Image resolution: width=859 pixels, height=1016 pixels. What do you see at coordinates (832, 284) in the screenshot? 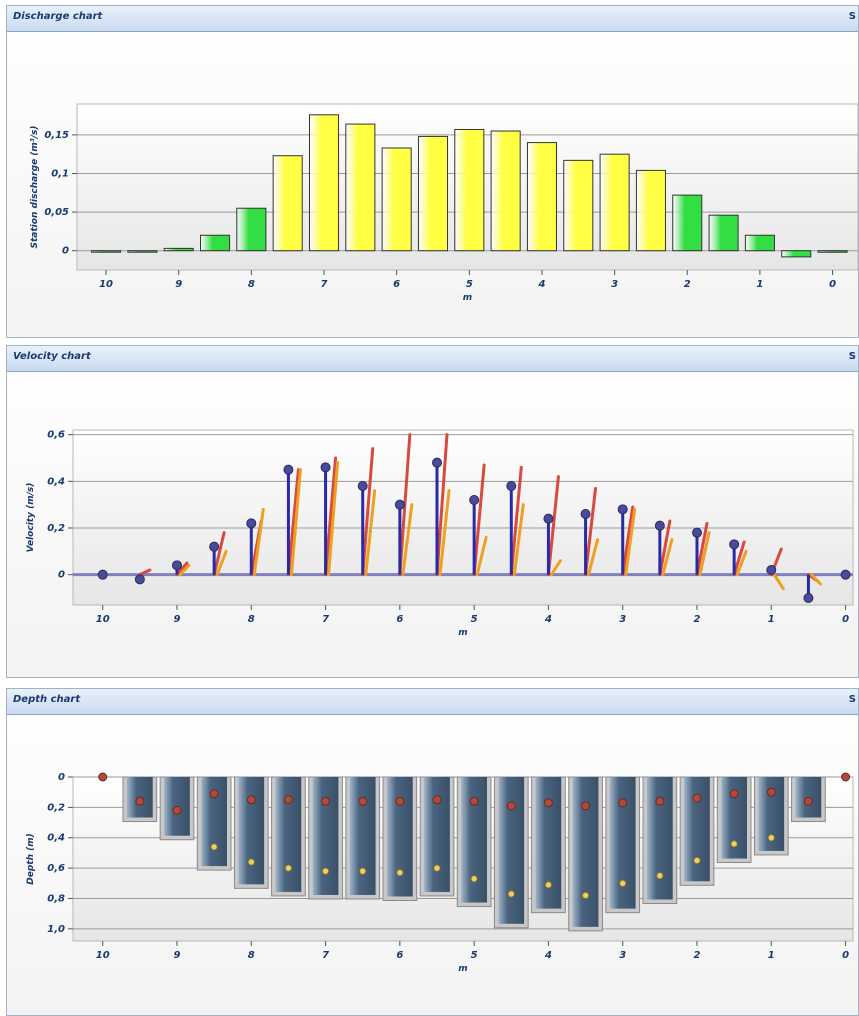
I see `x-tick-label: 0` at bounding box center [832, 284].